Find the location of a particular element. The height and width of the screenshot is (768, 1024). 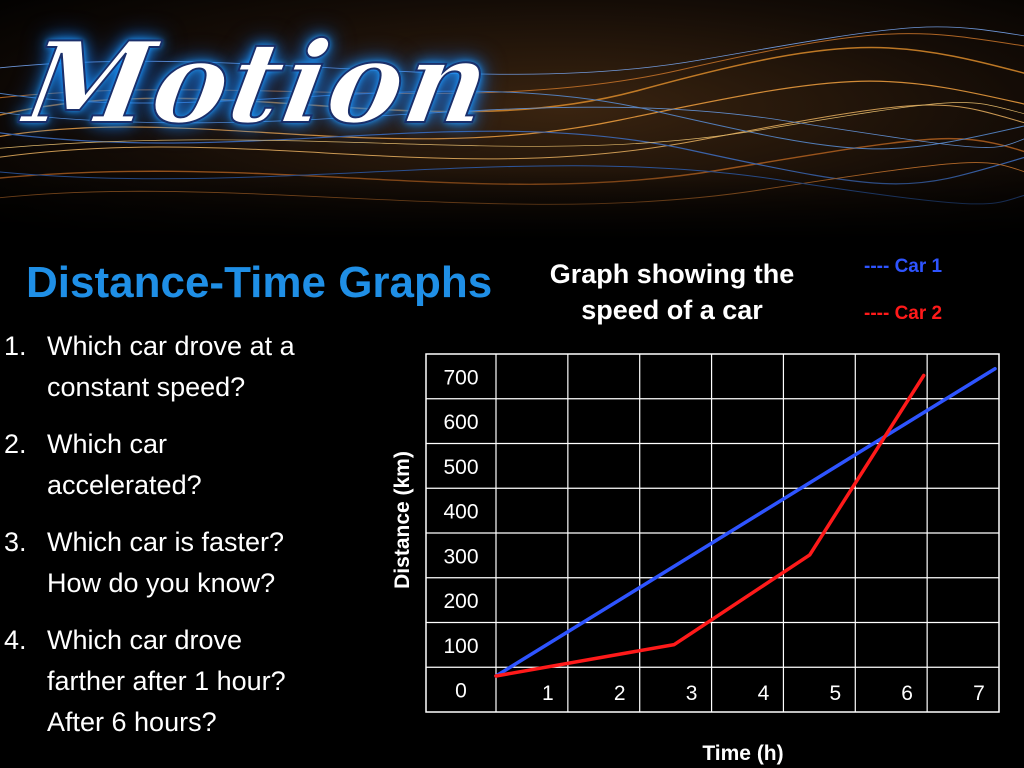

question-1: 1. Which car drove at a constant speed? is located at coordinates (194, 367).